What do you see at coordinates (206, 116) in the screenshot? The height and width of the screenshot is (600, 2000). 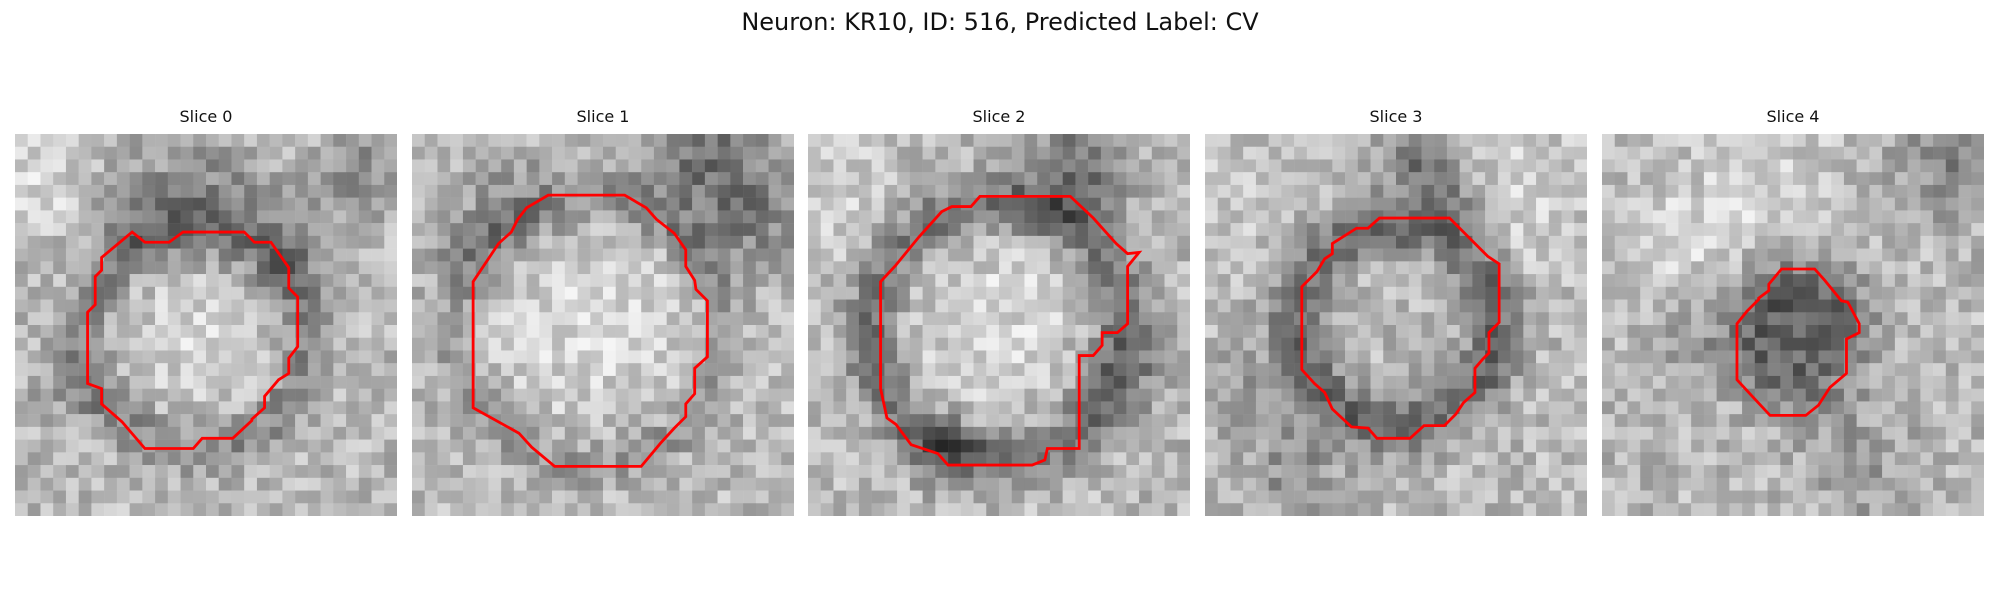 I see `slice-title-0: Slice 0` at bounding box center [206, 116].